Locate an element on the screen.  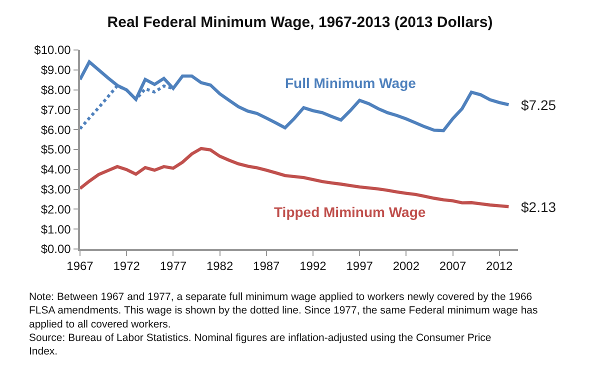
x-tick-label: 2012 is located at coordinates (500, 266).